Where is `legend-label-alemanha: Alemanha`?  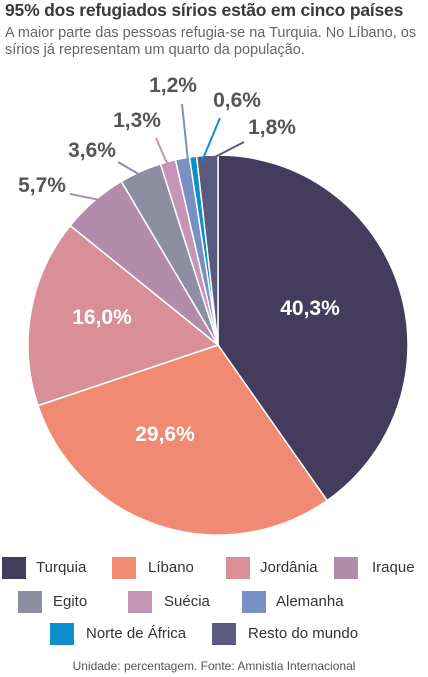 legend-label-alemanha: Alemanha is located at coordinates (310, 601).